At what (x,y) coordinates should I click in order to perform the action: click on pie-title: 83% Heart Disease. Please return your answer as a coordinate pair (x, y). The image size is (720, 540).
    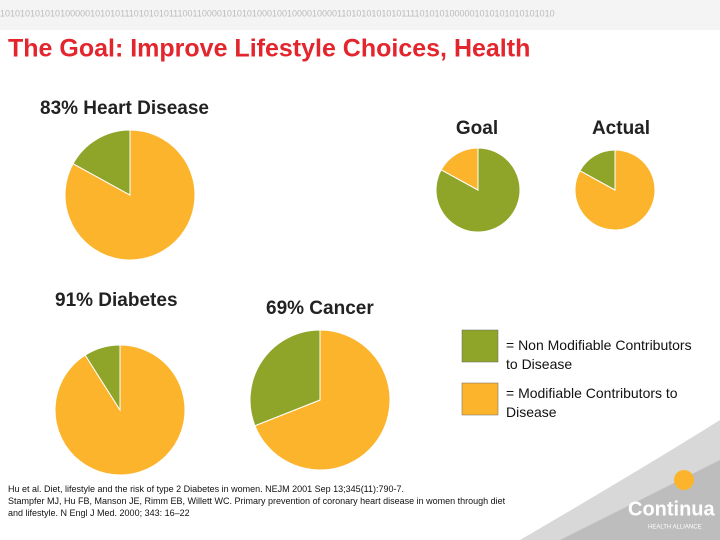
    Looking at the image, I should click on (124, 108).